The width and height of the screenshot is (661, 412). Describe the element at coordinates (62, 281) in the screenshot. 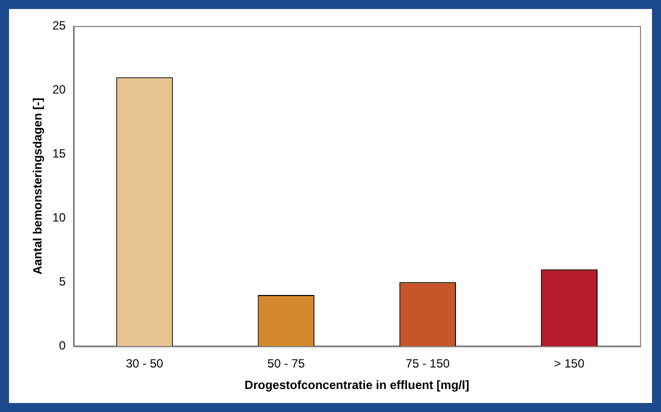

I see `y-tick-label: 5` at that location.